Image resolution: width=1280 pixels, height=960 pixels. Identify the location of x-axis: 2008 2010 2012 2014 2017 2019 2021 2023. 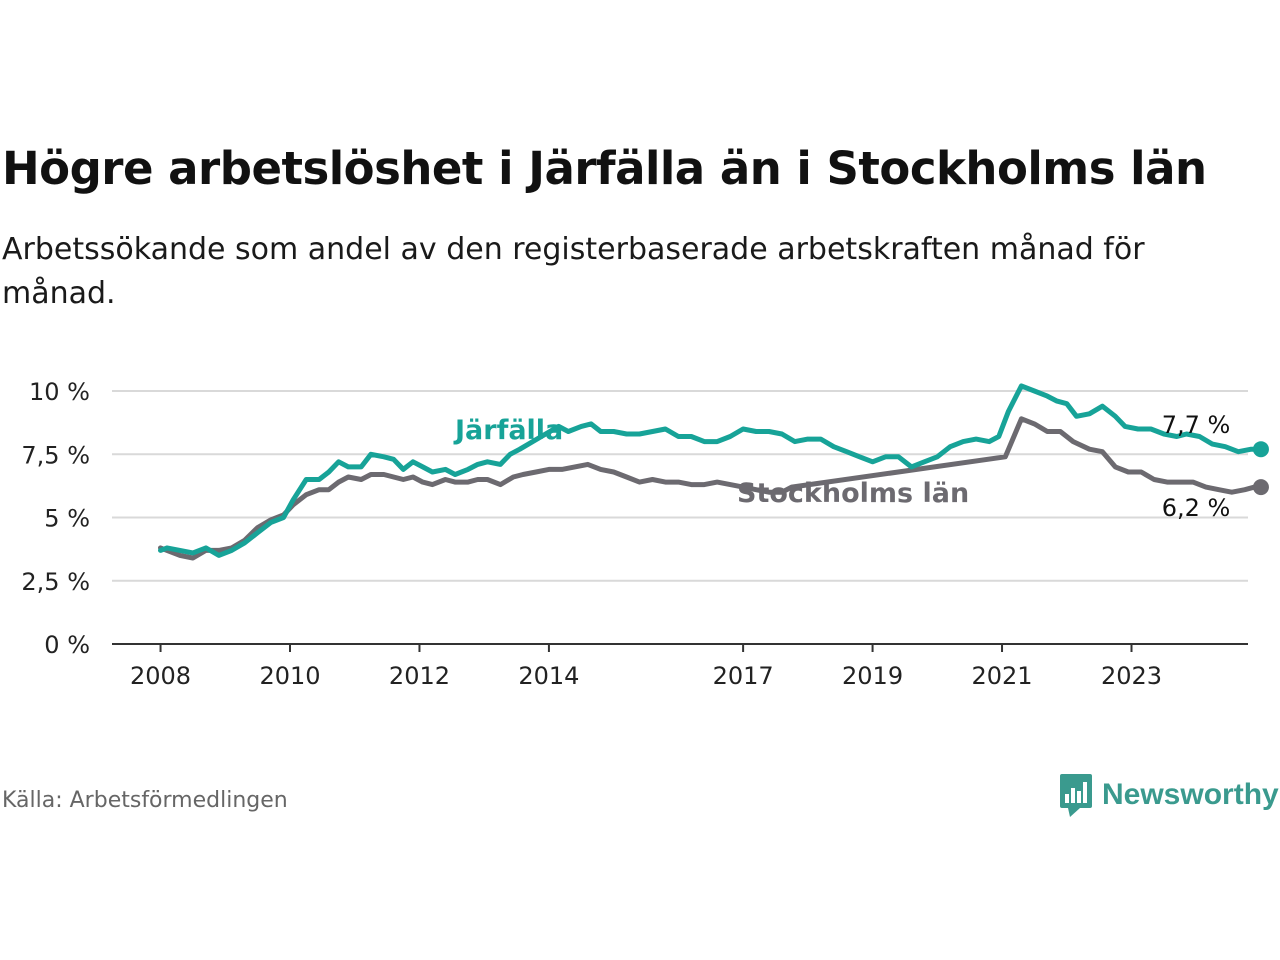
(680, 666).